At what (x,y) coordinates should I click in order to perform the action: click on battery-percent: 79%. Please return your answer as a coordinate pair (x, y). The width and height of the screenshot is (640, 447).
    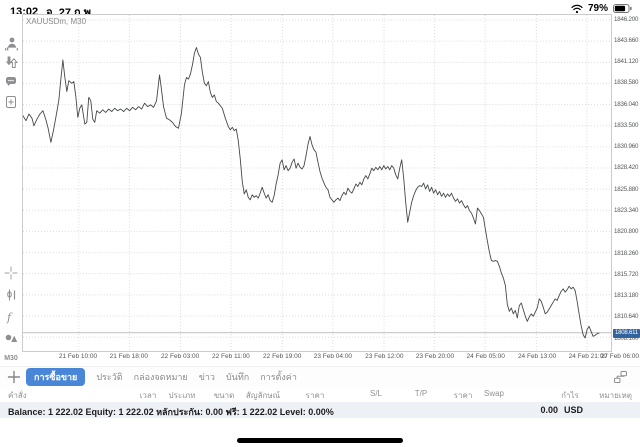
    Looking at the image, I should click on (597, 8).